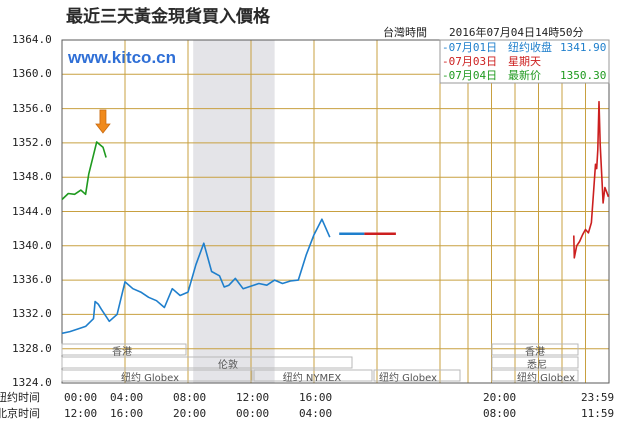  Describe the element at coordinates (405, 32) in the screenshot. I see `timestamp-zone: 台灣時間` at that location.